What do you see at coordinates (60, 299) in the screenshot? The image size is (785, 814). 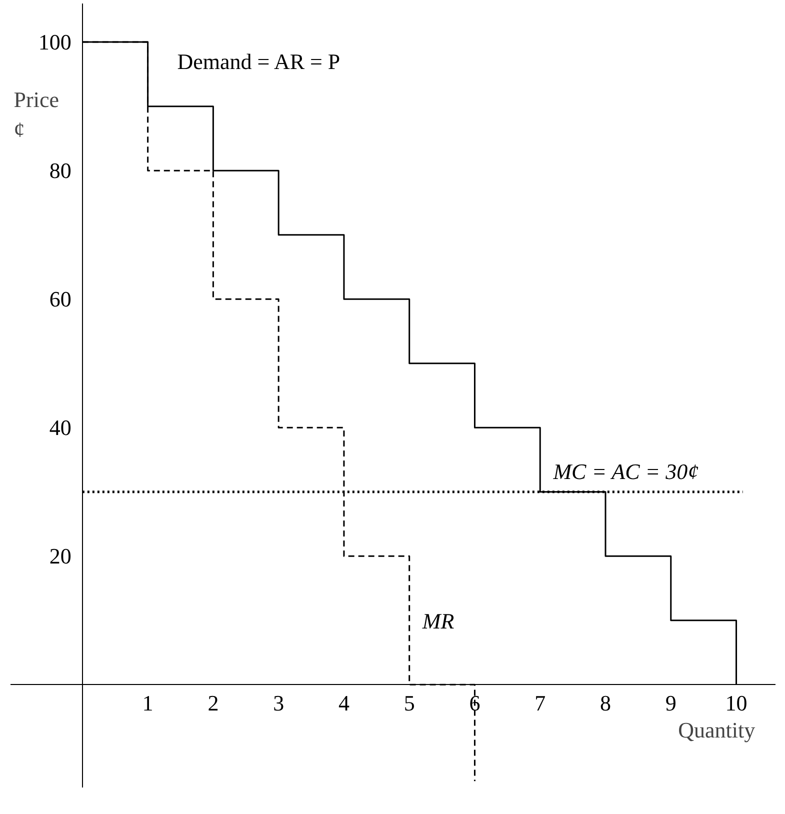 I see `y-tick-label: 60` at bounding box center [60, 299].